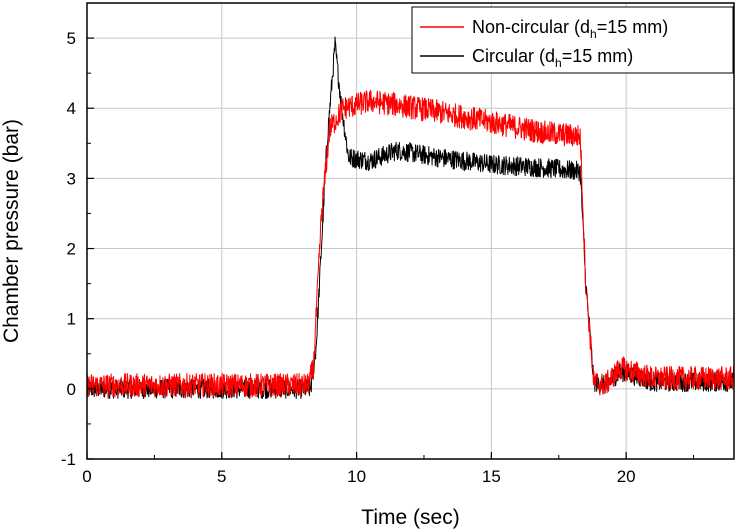 Image resolution: width=737 pixels, height=530 pixels. What do you see at coordinates (71, 389) in the screenshot?
I see `y-tick-label: 0` at bounding box center [71, 389].